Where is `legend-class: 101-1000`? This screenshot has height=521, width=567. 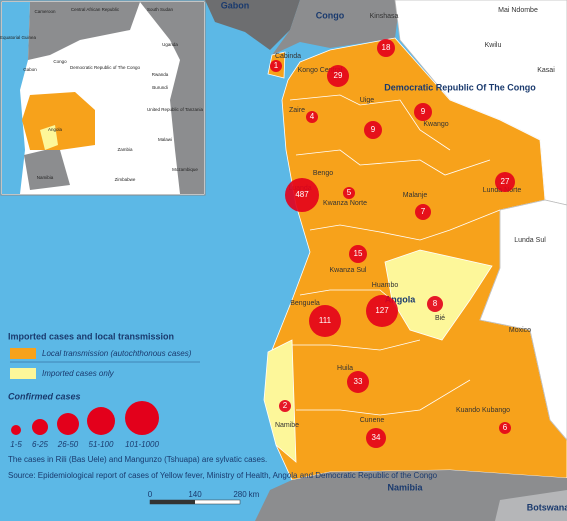 legend-class: 101-1000 is located at coordinates (142, 444).